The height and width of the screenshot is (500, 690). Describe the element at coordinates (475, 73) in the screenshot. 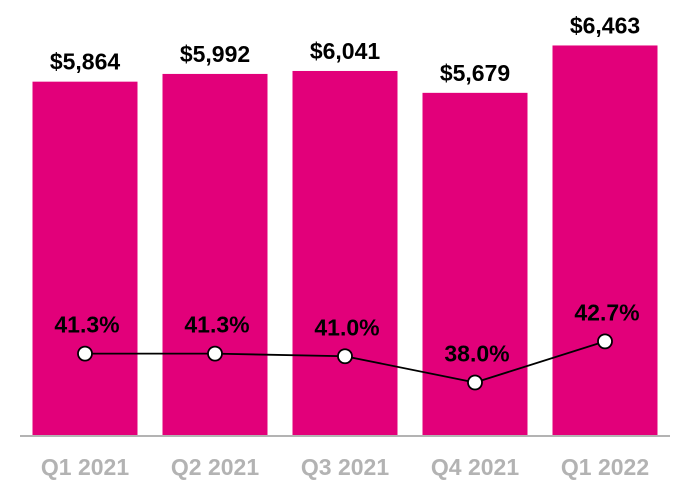

I see `bar-value-label-4: $5,679` at that location.